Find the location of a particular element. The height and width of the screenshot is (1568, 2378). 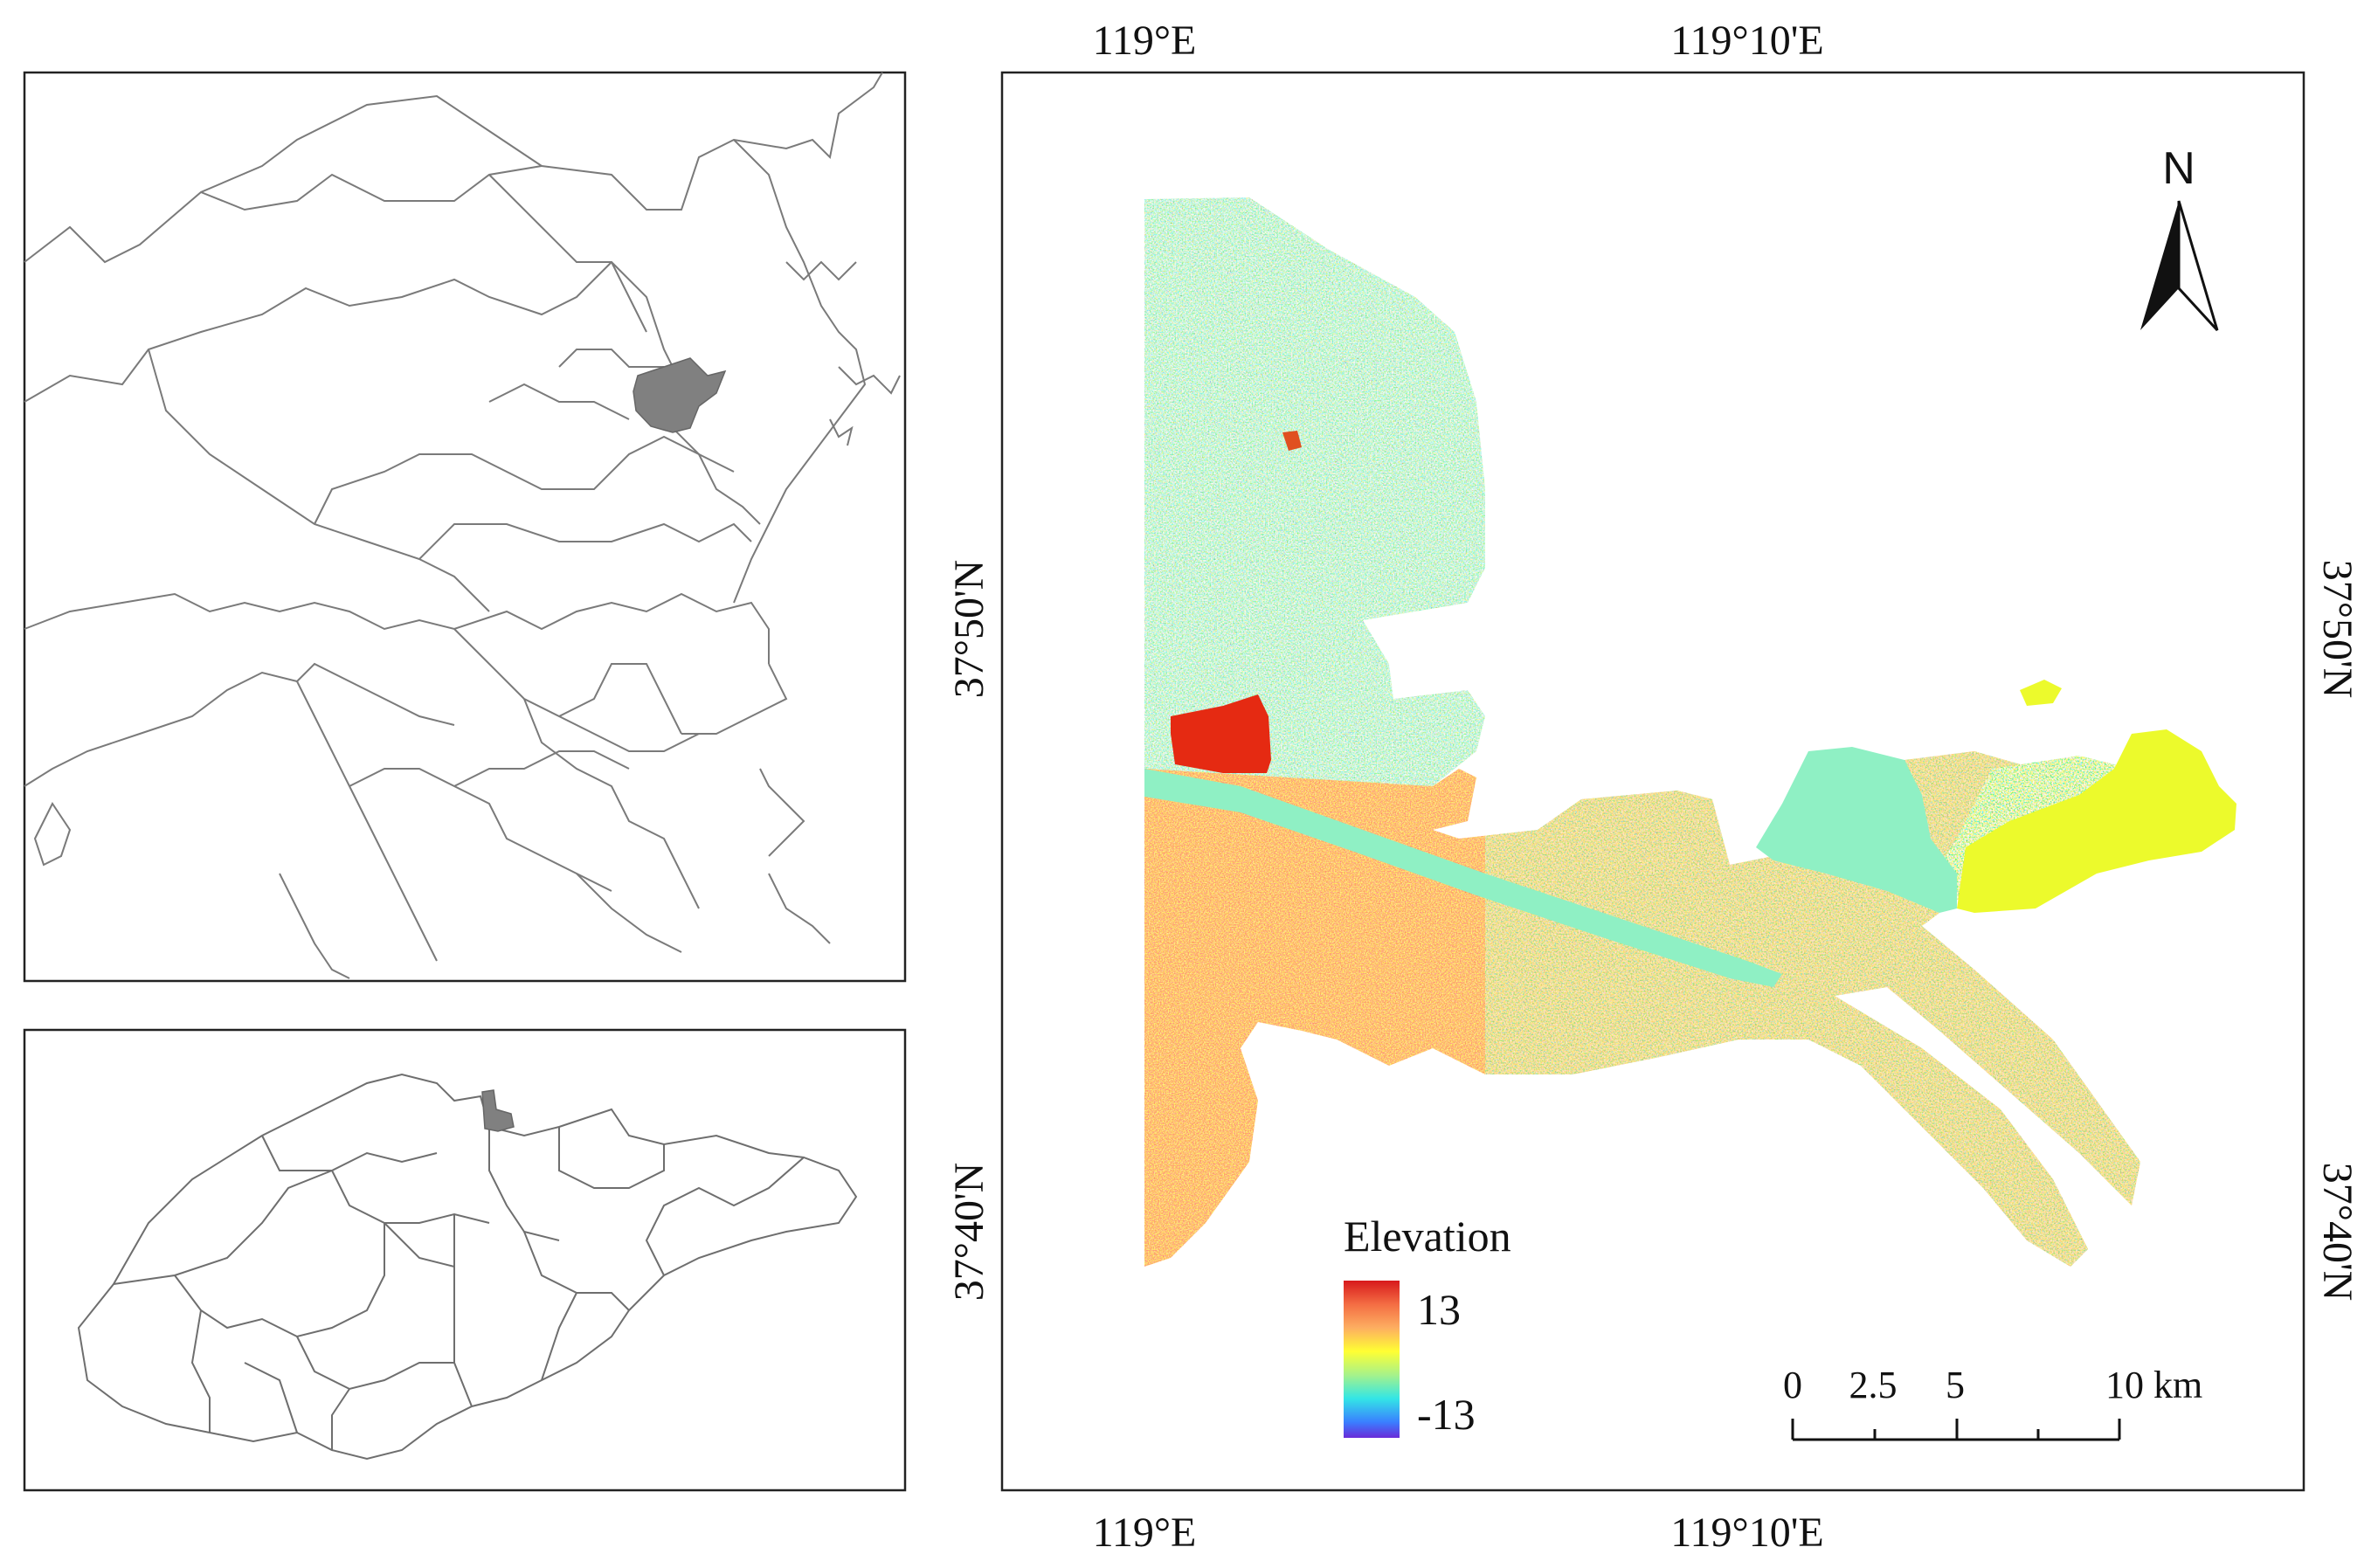

scale-label-10-km: 10 km is located at coordinates (2153, 1385).